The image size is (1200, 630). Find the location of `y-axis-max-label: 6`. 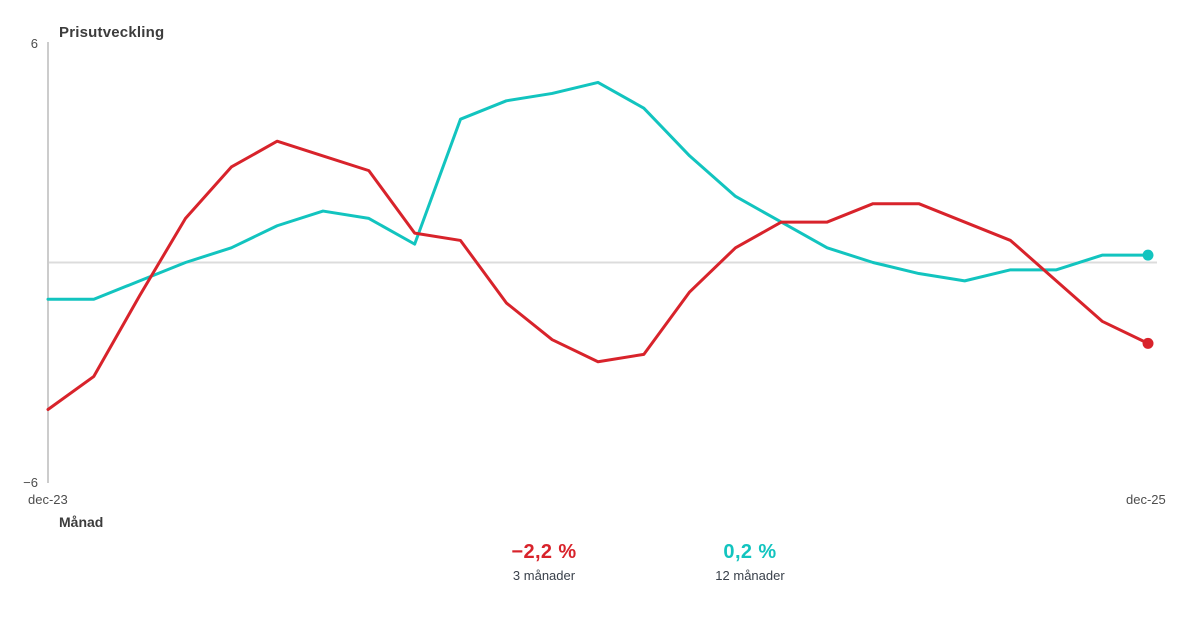

y-axis-max-label: 6 is located at coordinates (34, 43).